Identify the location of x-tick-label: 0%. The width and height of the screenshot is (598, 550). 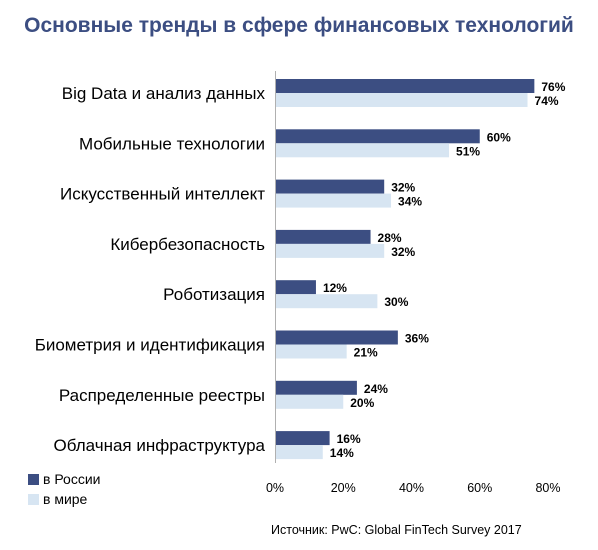
(275, 488).